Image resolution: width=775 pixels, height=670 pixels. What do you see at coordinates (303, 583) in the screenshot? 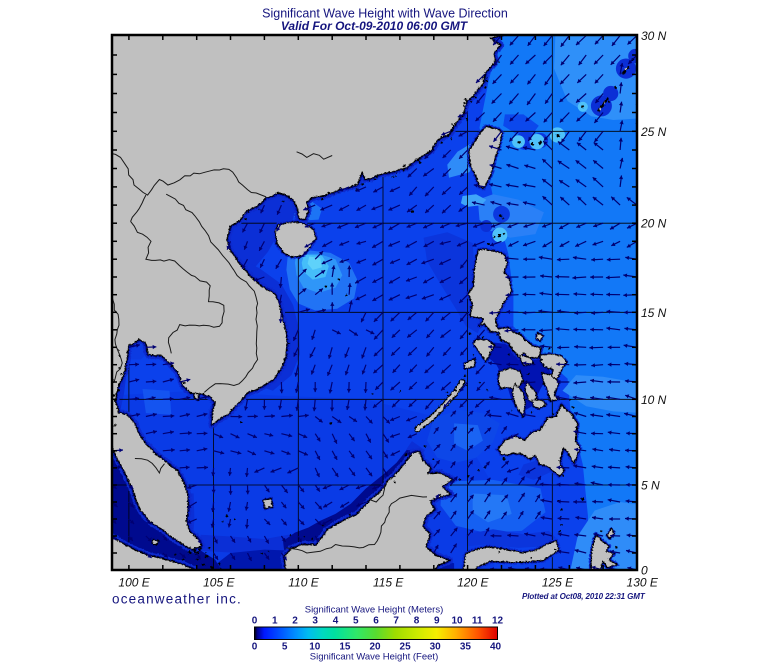
I see `svg-text: 110 E` at bounding box center [303, 583].